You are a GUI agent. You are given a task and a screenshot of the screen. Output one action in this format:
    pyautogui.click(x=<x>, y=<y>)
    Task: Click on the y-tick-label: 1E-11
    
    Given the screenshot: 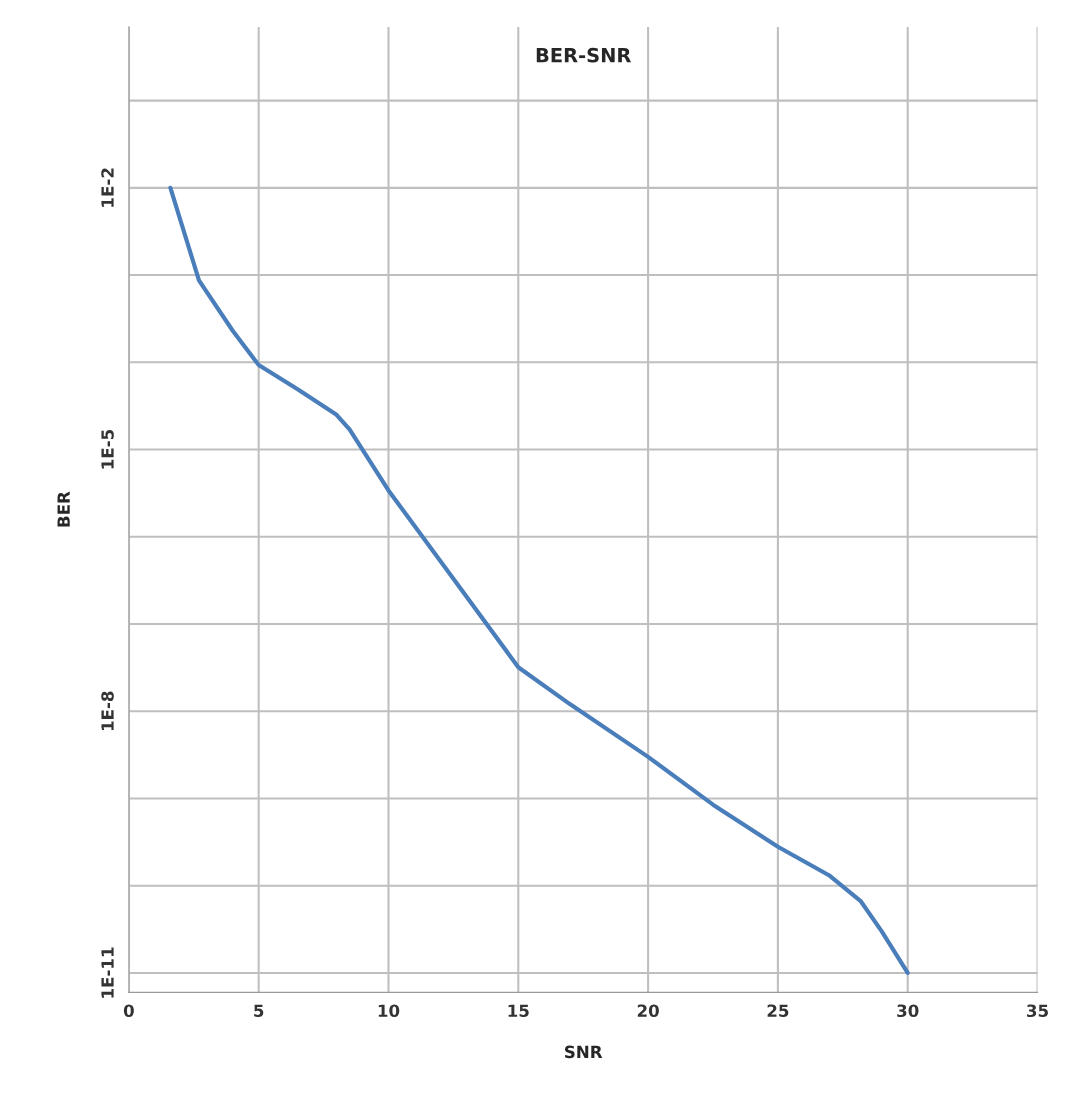 What is the action you would take?
    pyautogui.click(x=107, y=972)
    